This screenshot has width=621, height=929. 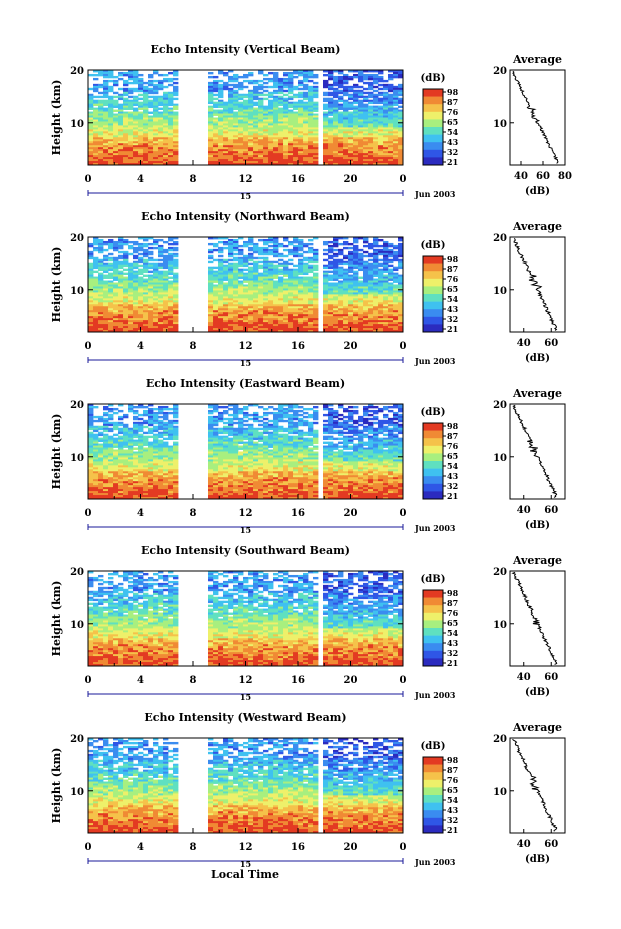 What do you see at coordinates (435, 361) in the screenshot?
I see `date-label: Jun 2003` at bounding box center [435, 361].